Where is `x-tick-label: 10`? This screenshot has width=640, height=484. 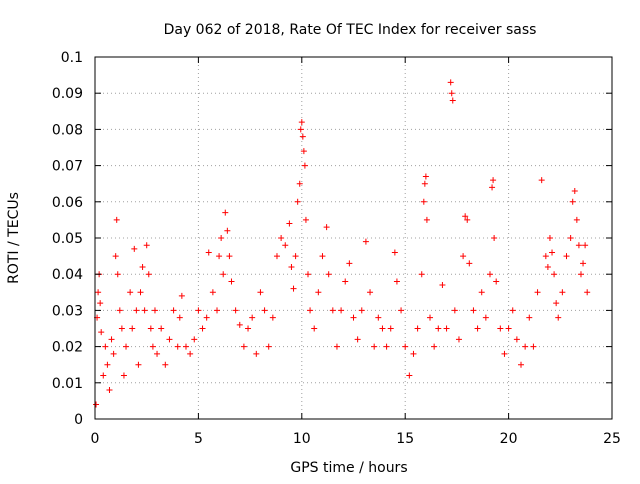
x-tick-label: 10 is located at coordinates (302, 439).